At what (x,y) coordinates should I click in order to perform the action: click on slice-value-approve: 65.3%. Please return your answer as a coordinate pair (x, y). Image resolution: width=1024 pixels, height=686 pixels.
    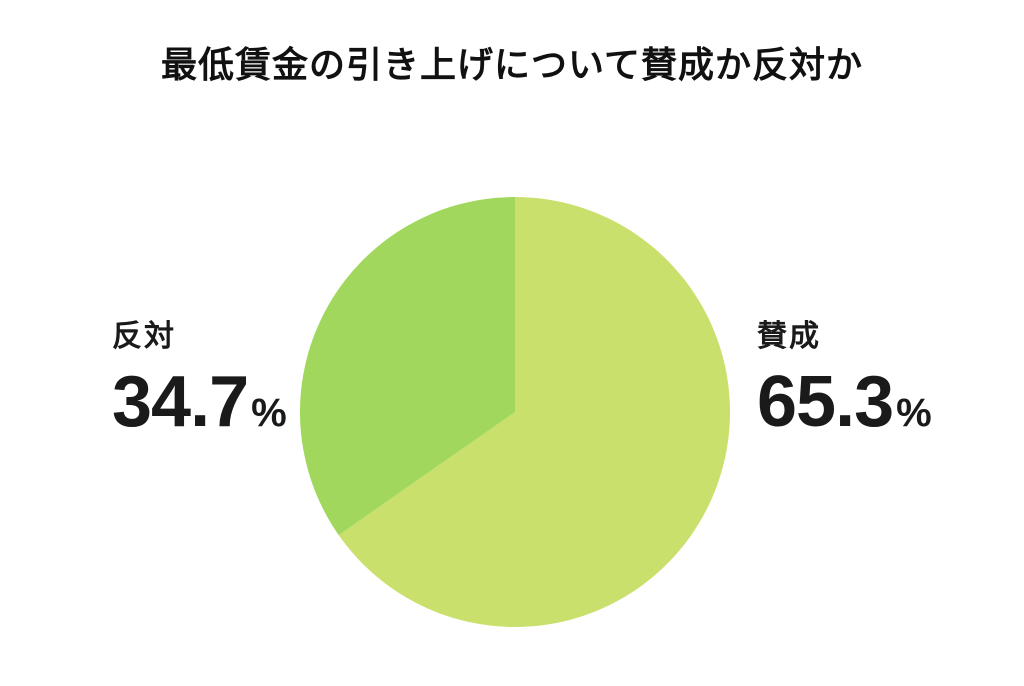
    Looking at the image, I should click on (844, 402).